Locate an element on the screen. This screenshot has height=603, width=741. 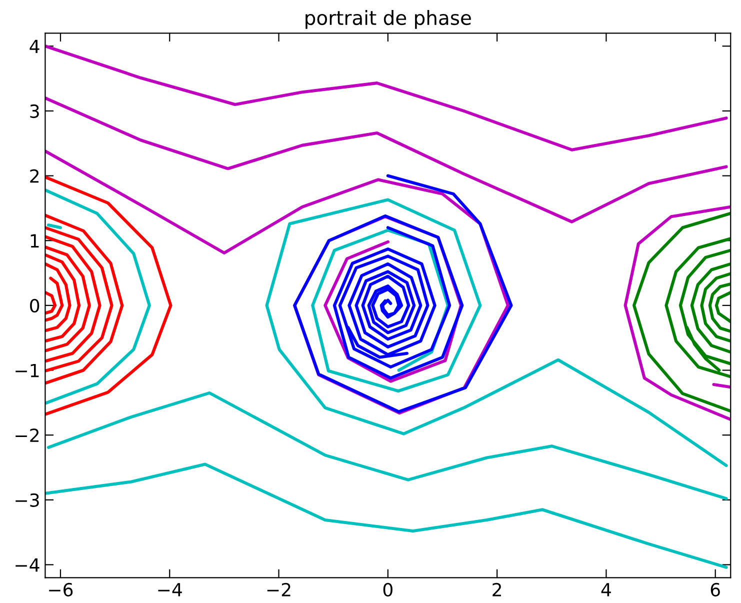
y-tick-label: 0 is located at coordinates (35, 305).